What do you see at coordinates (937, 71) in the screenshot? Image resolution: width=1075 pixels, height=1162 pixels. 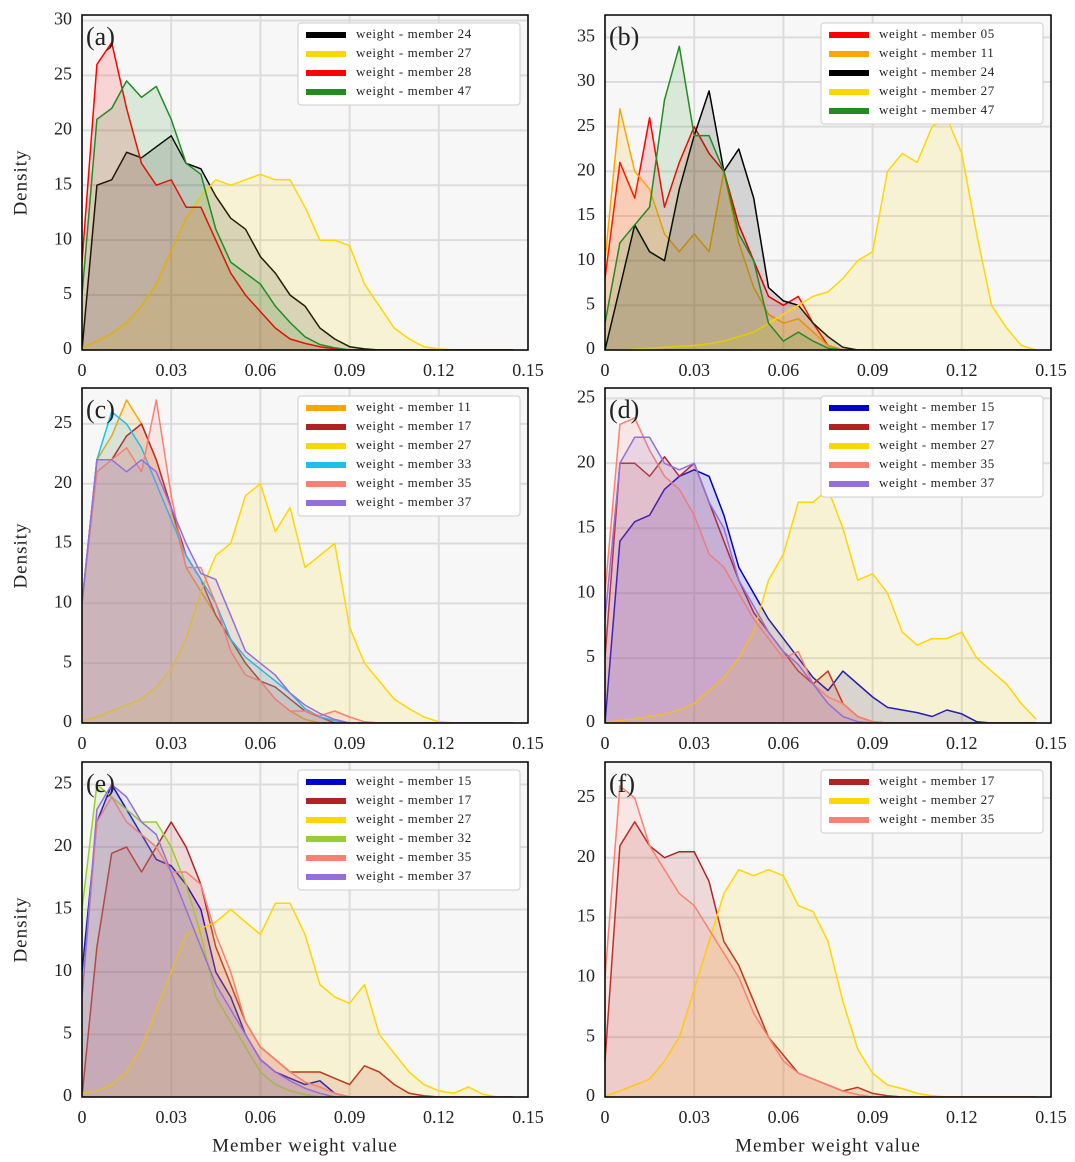 I see `legend-label: weight - member 24` at bounding box center [937, 71].